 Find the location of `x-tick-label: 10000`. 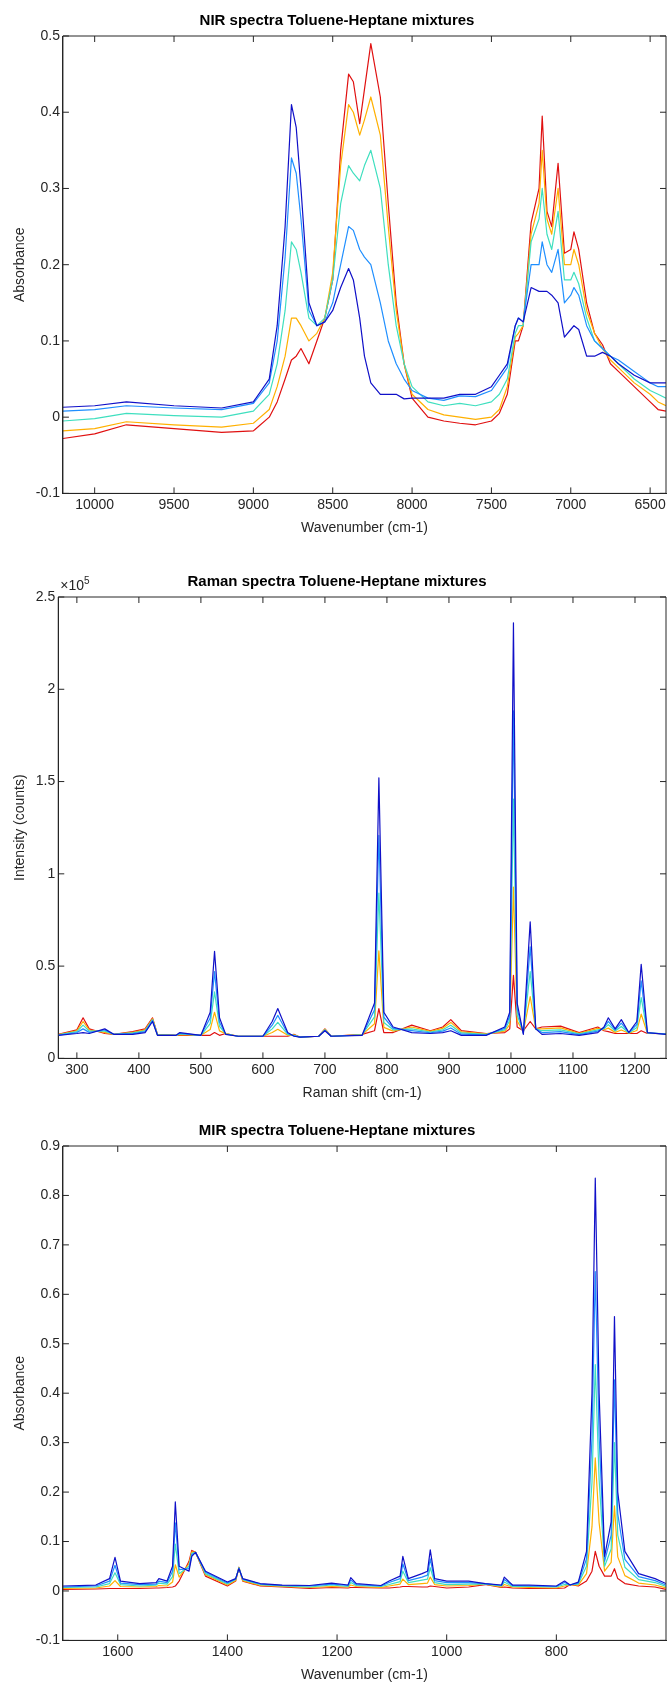

x-tick-label: 10000 is located at coordinates (95, 503).